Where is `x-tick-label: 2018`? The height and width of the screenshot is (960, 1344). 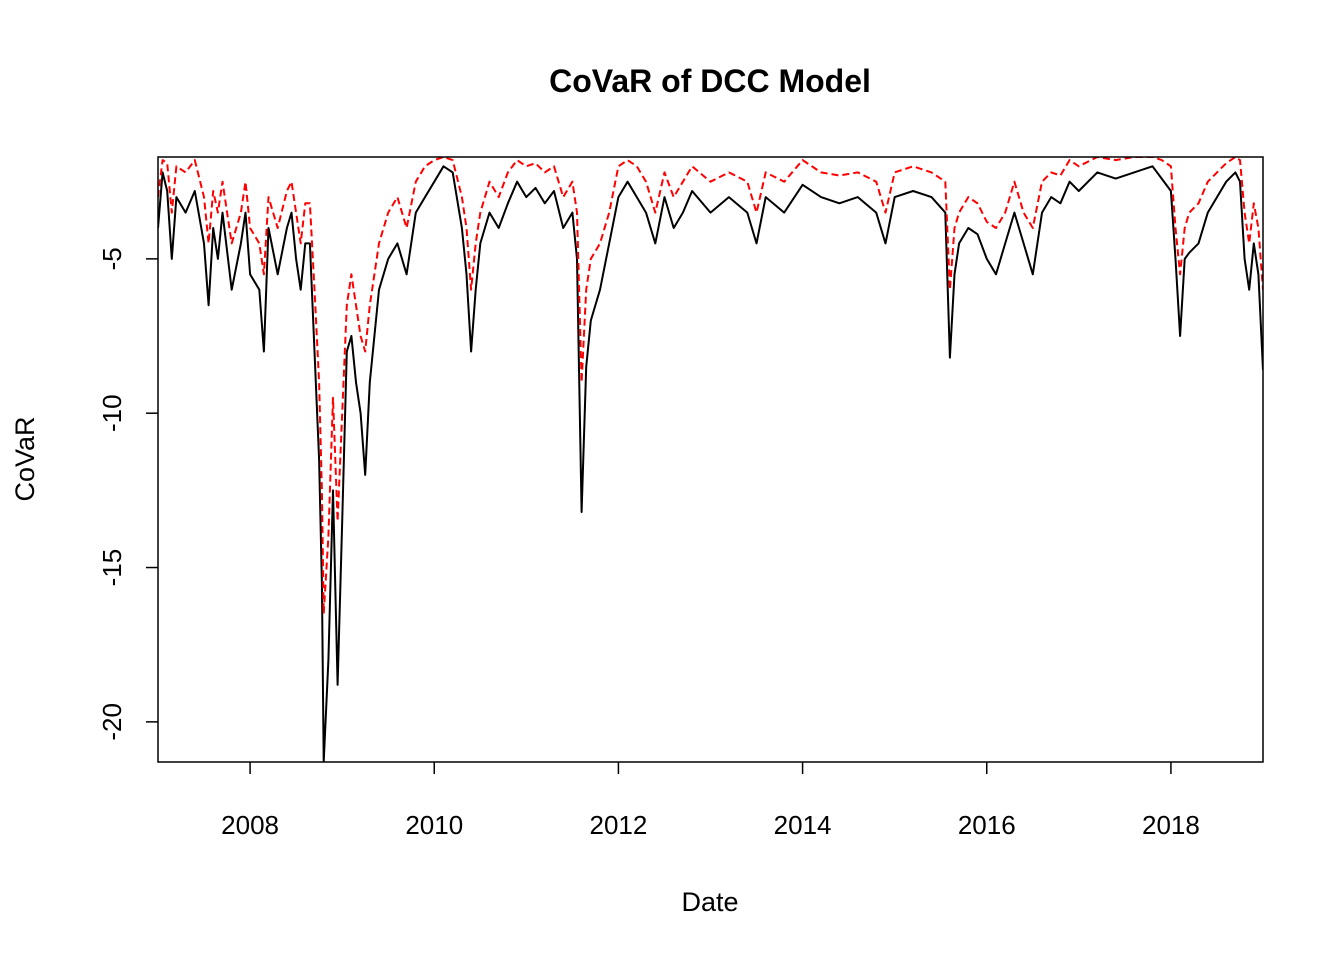
x-tick-label: 2018 is located at coordinates (1171, 825).